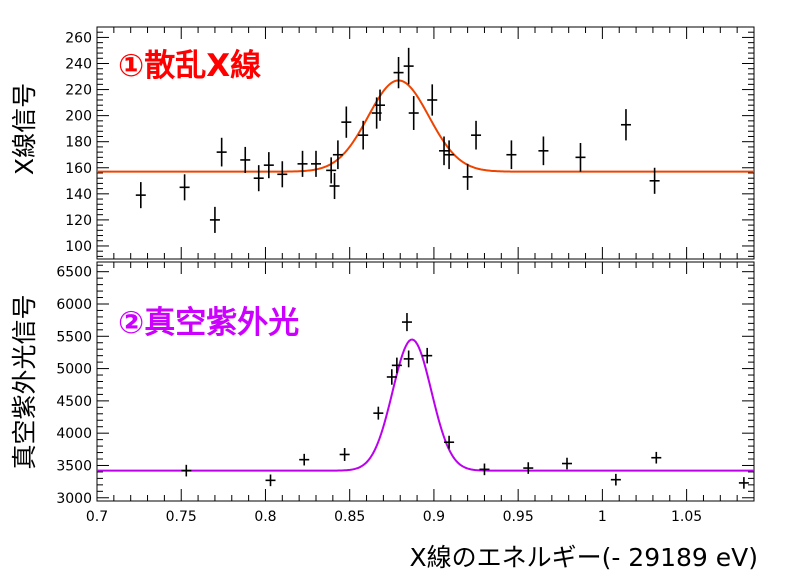  What do you see at coordinates (97, 517) in the screenshot?
I see `x-tick-label: 0.7` at bounding box center [97, 517].